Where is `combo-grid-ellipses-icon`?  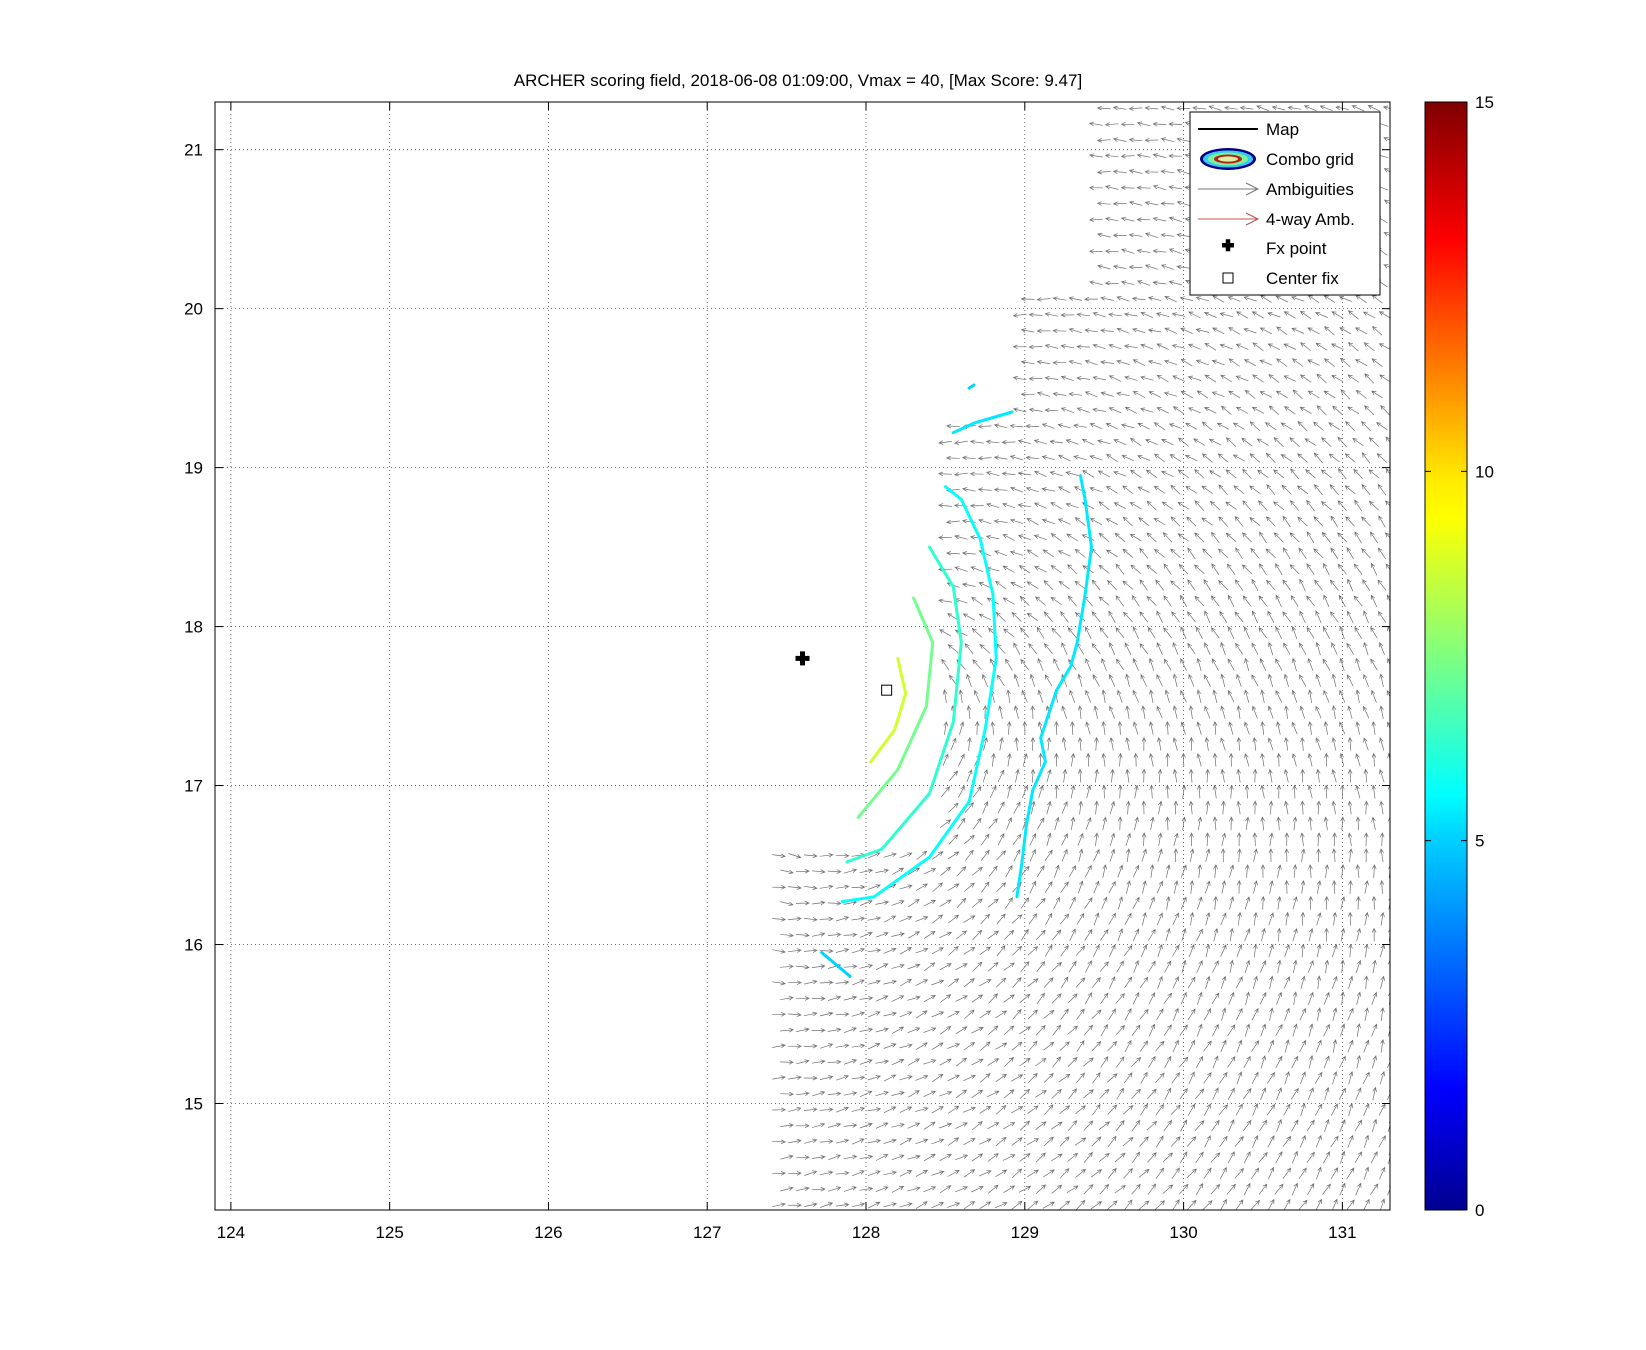 combo-grid-ellipses-icon is located at coordinates (1228, 159).